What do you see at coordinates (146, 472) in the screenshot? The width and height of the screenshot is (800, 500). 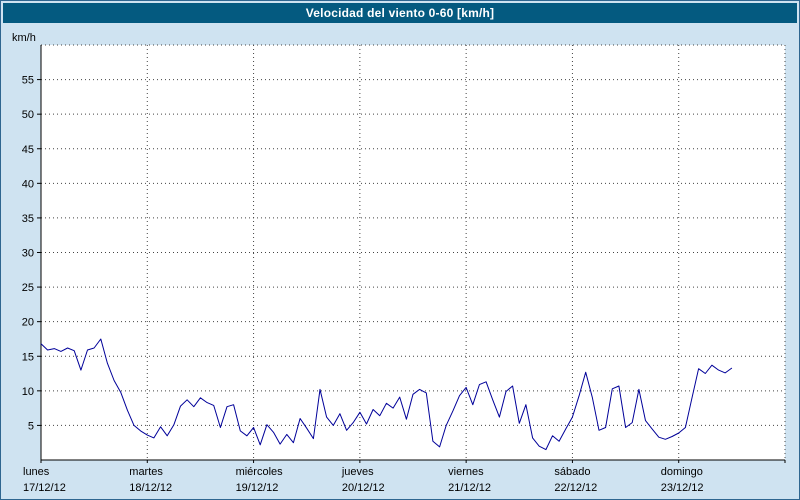 I see `x-day-name-label: martes` at bounding box center [146, 472].